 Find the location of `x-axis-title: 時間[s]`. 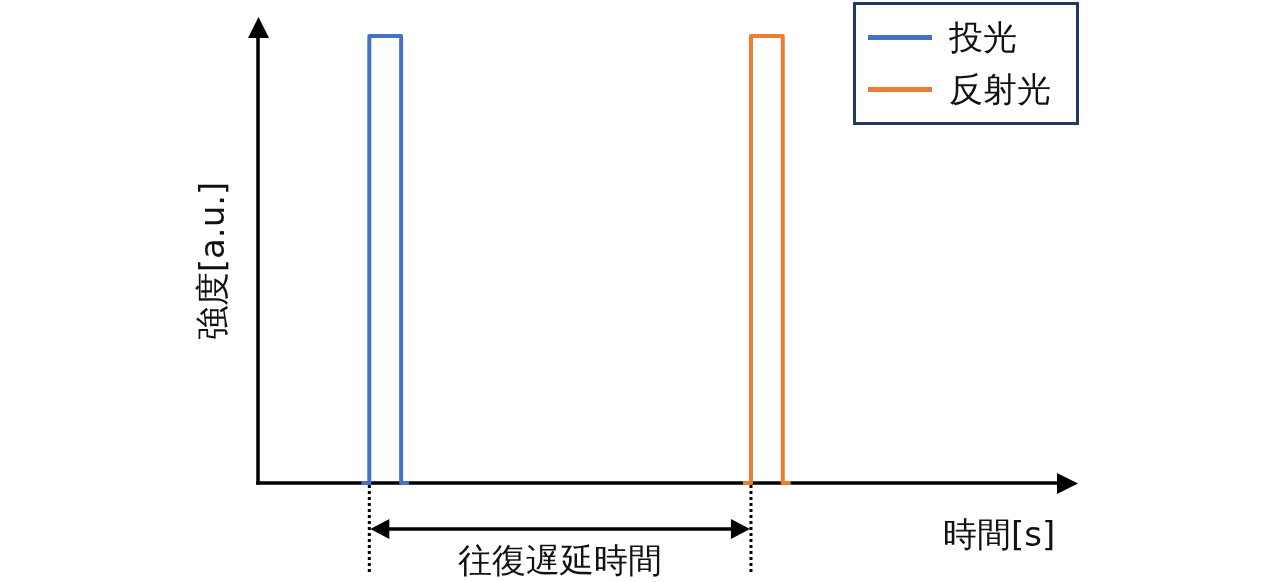

x-axis-title: 時間[s] is located at coordinates (999, 534).